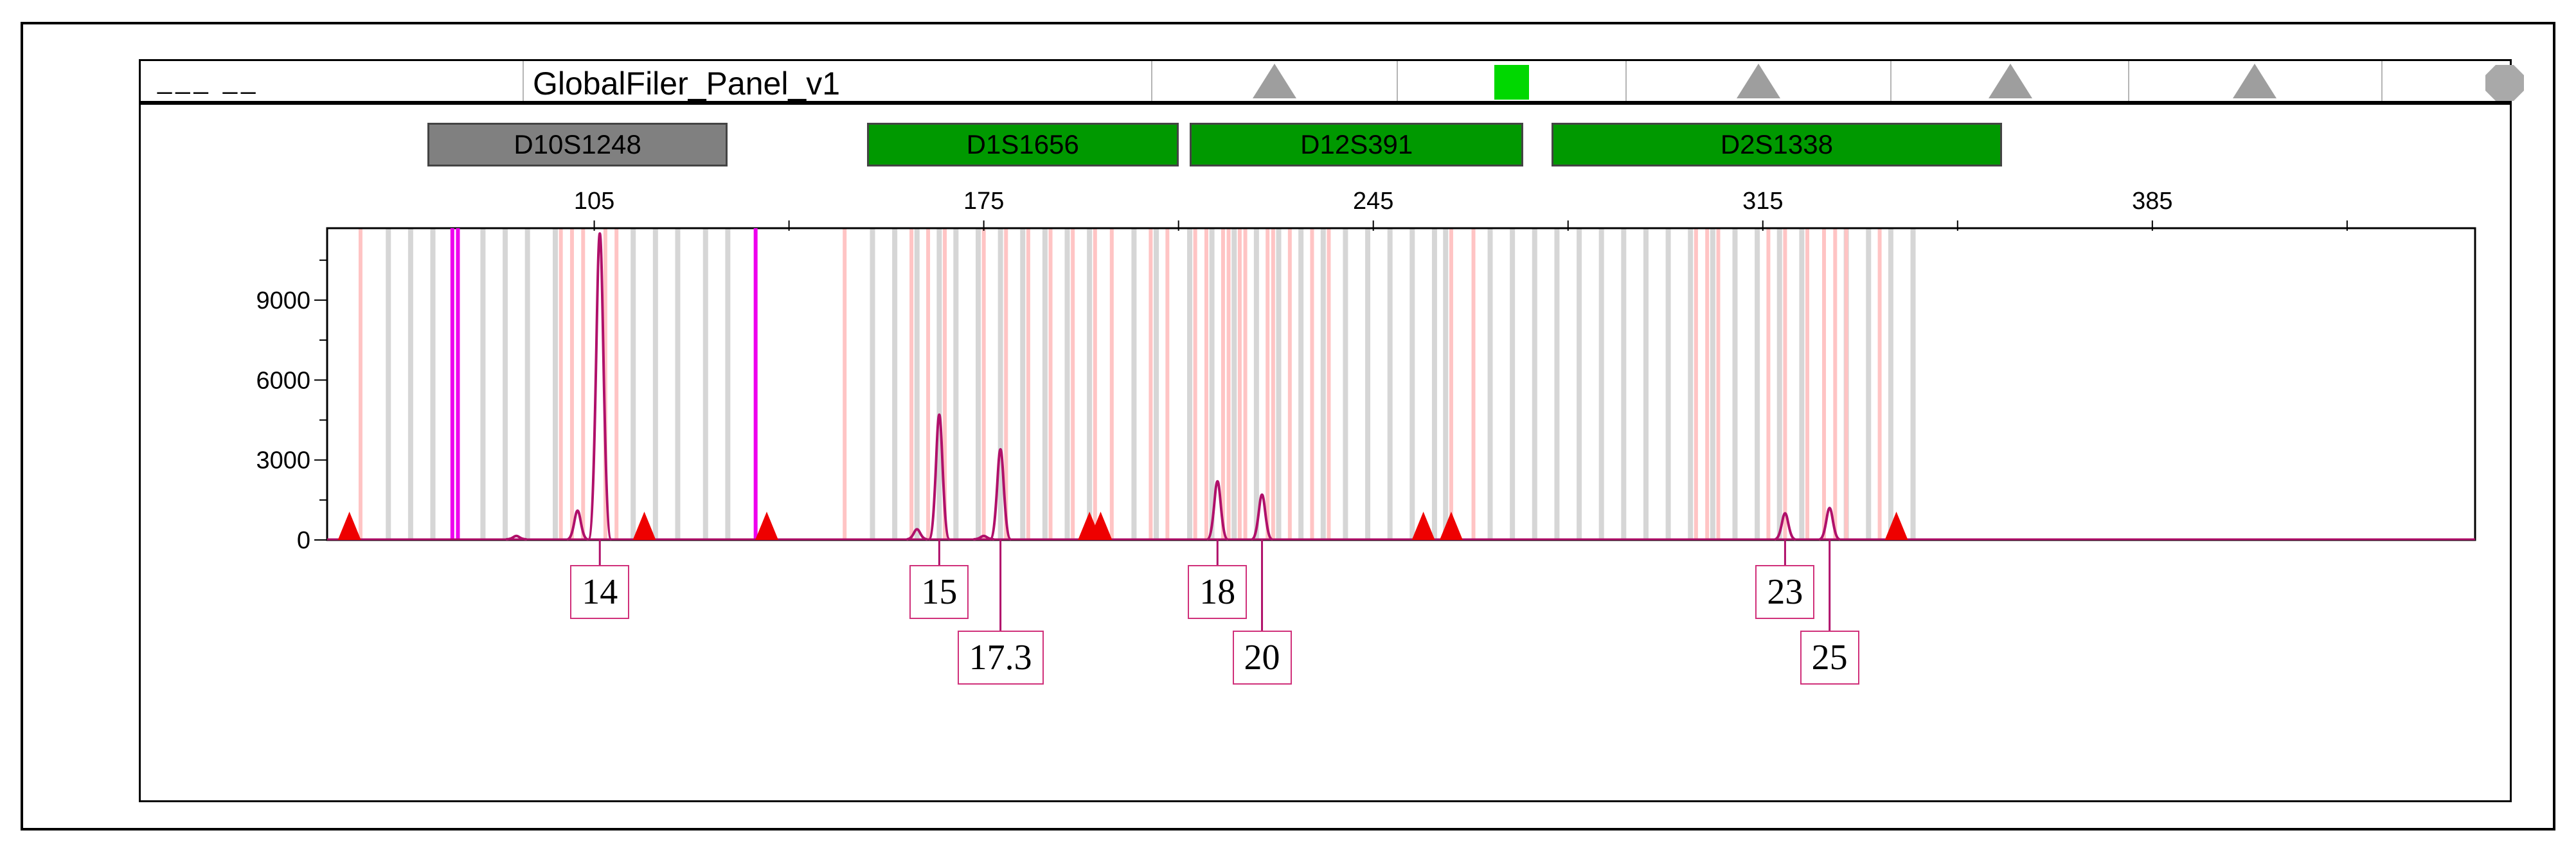 Image resolution: width=2576 pixels, height=862 pixels. I want to click on allele-label: 20, so click(1262, 658).